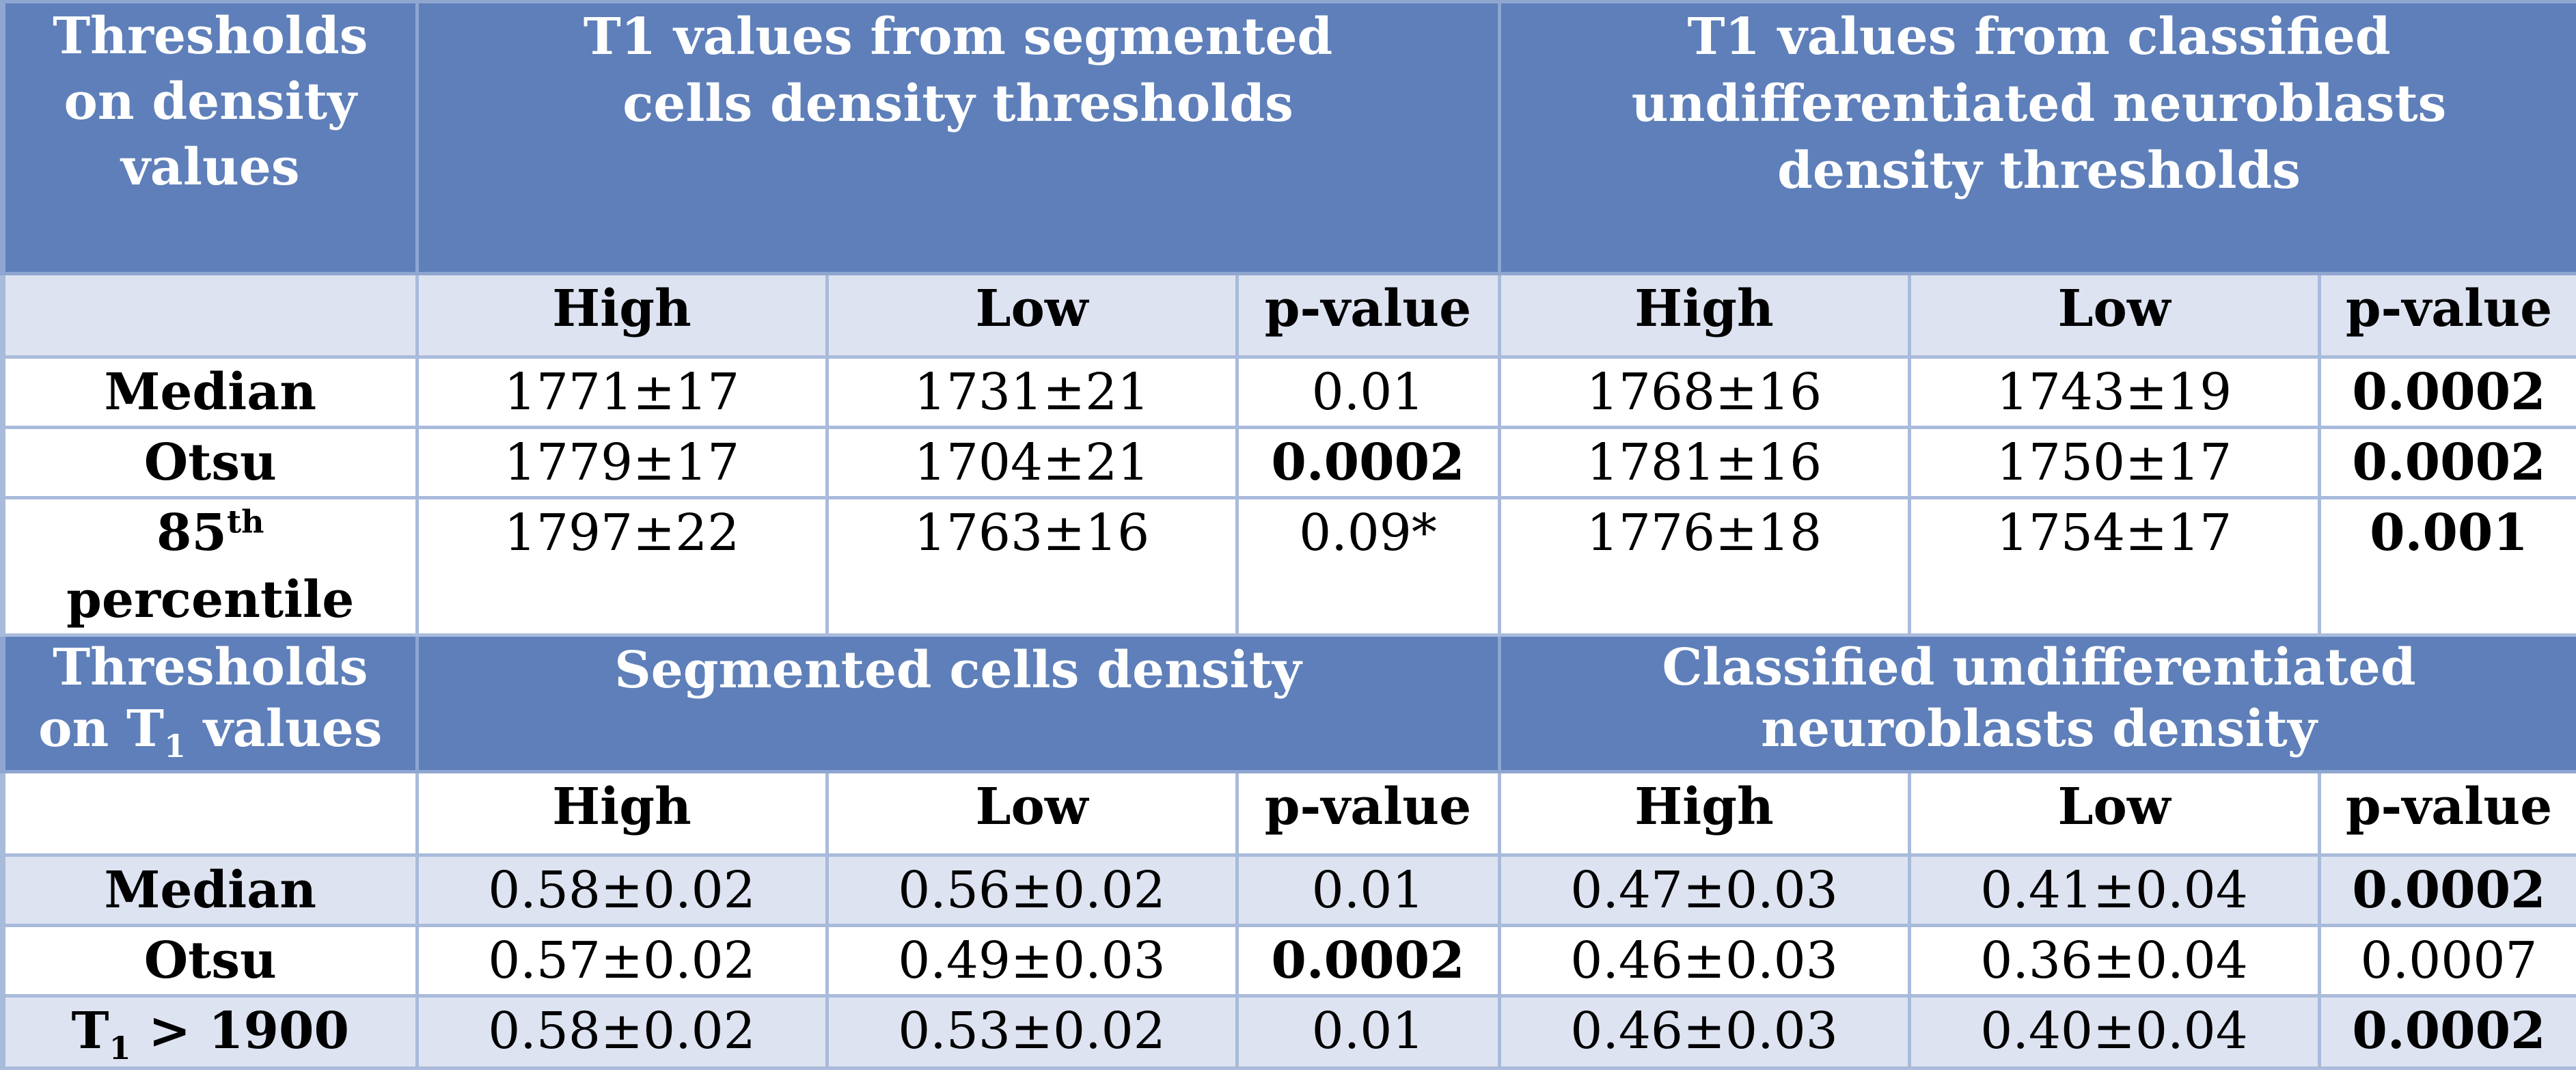 The width and height of the screenshot is (2576, 1072). I want to click on t1-col-high-1: High, so click(622, 813).